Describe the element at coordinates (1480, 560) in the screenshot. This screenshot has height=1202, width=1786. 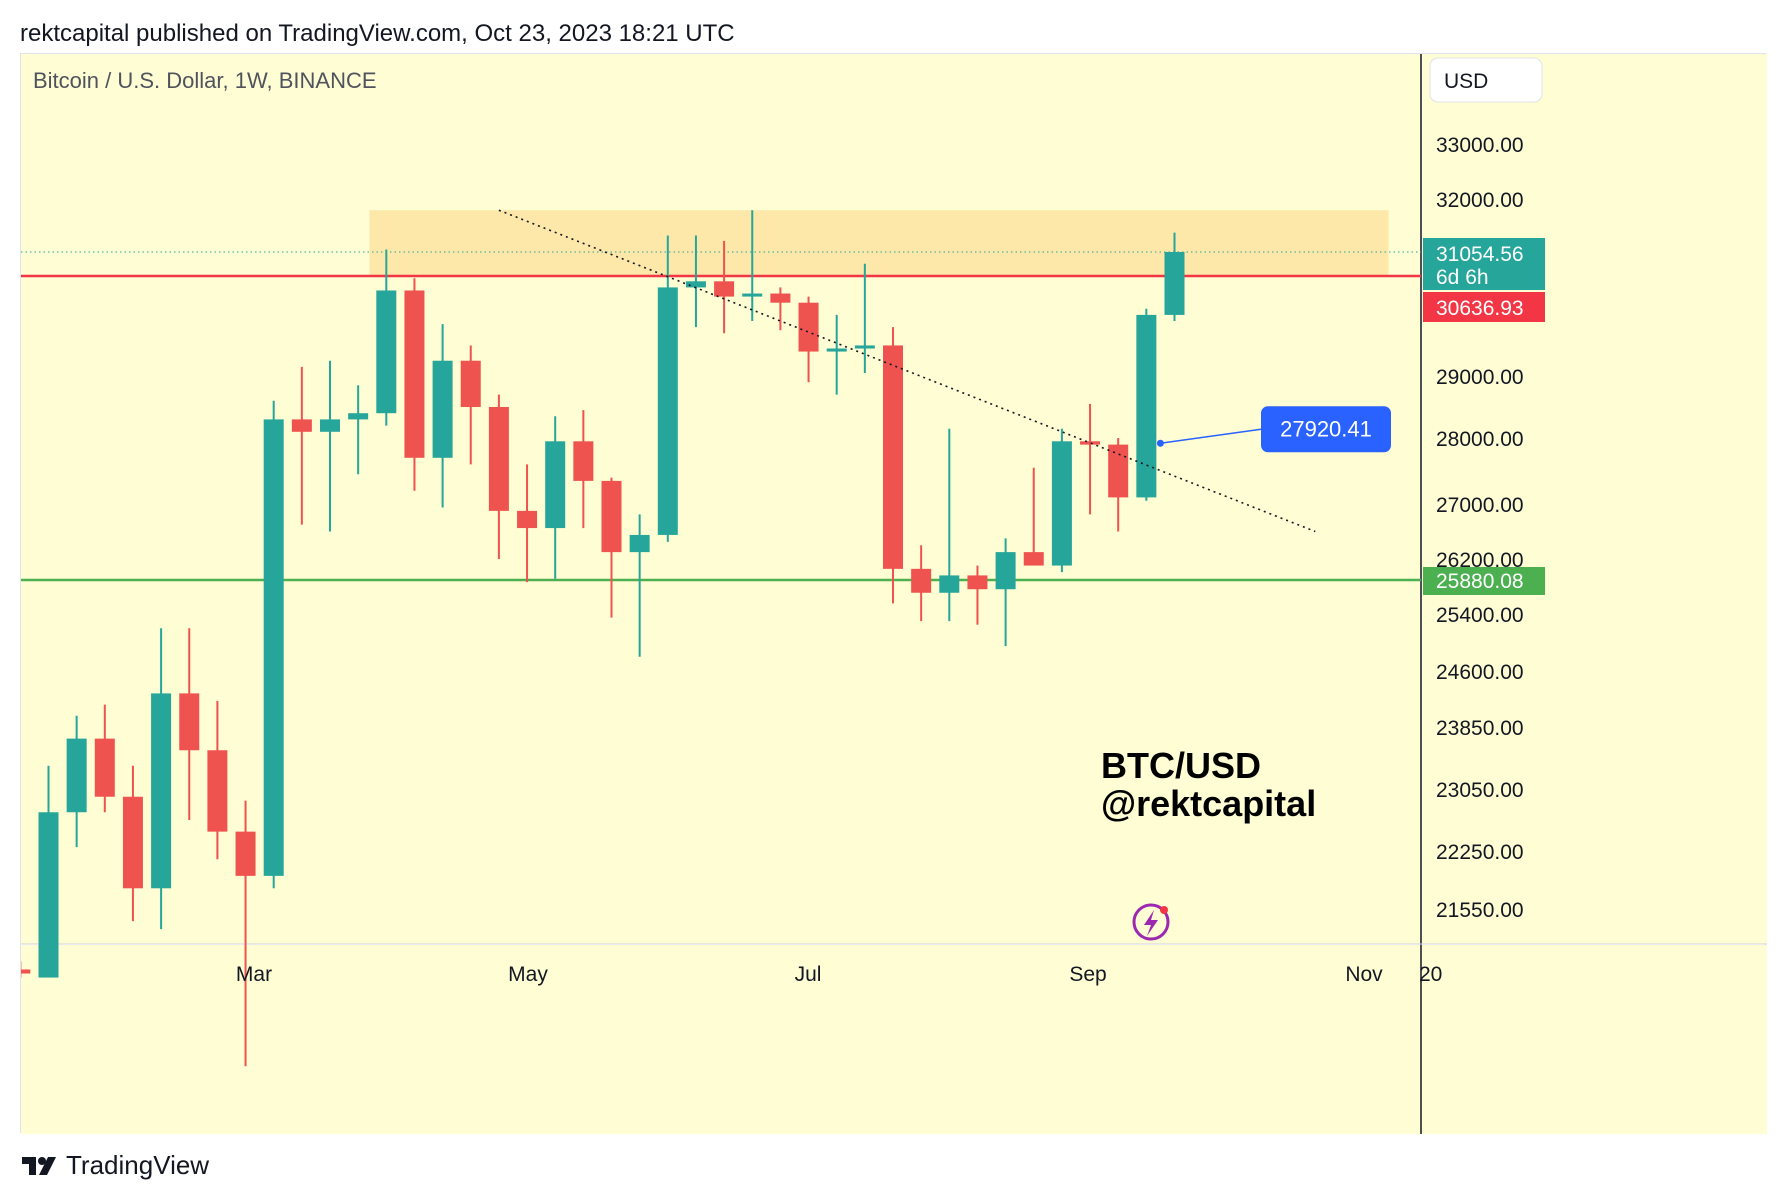
I see `y-tick-label: 26200.00` at that location.